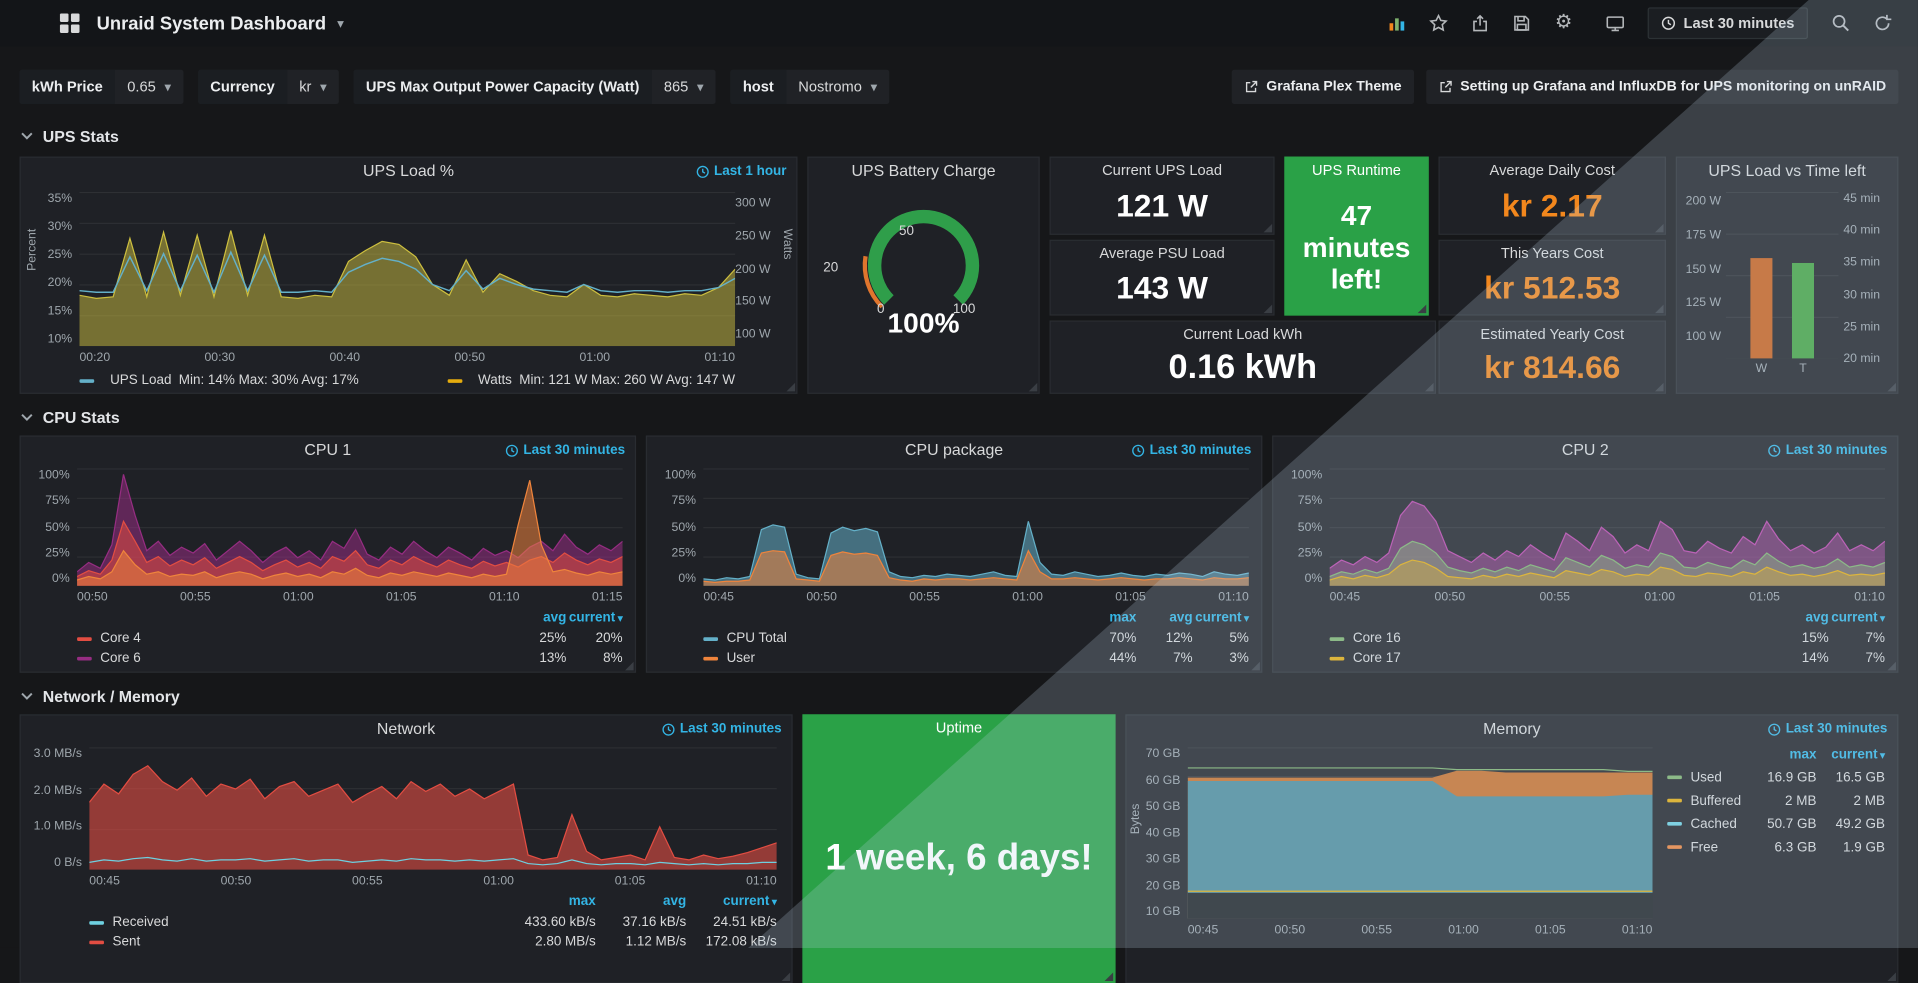 The image size is (1918, 983). Describe the element at coordinates (959, 728) in the screenshot. I see `panel-title: Uptime` at that location.